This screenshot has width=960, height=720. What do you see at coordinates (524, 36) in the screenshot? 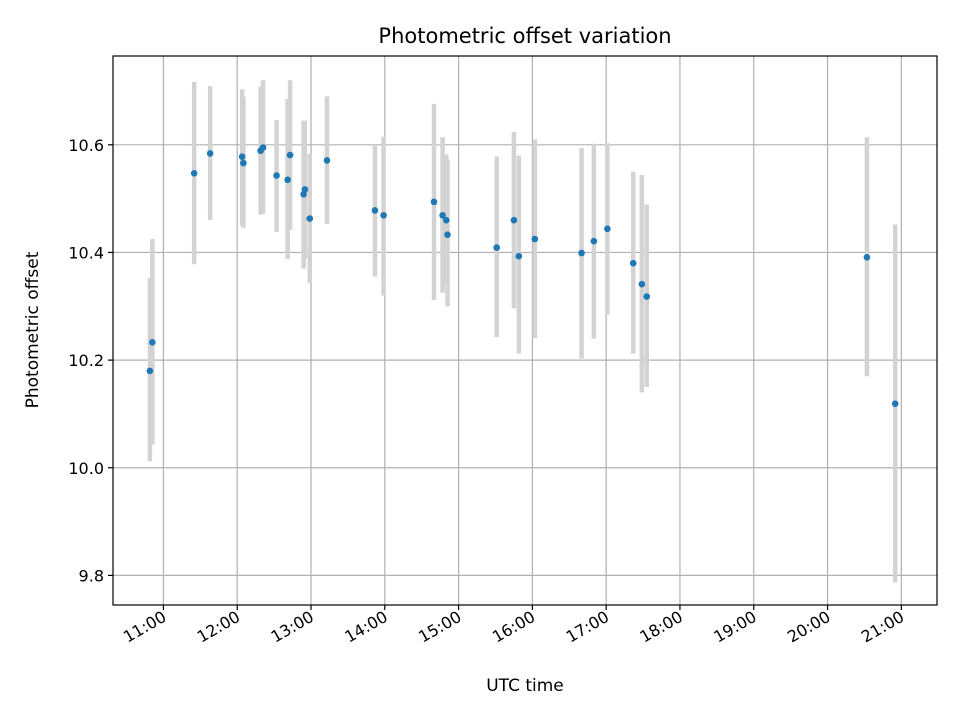
I see `chart-title: Photometric offset variation` at bounding box center [524, 36].